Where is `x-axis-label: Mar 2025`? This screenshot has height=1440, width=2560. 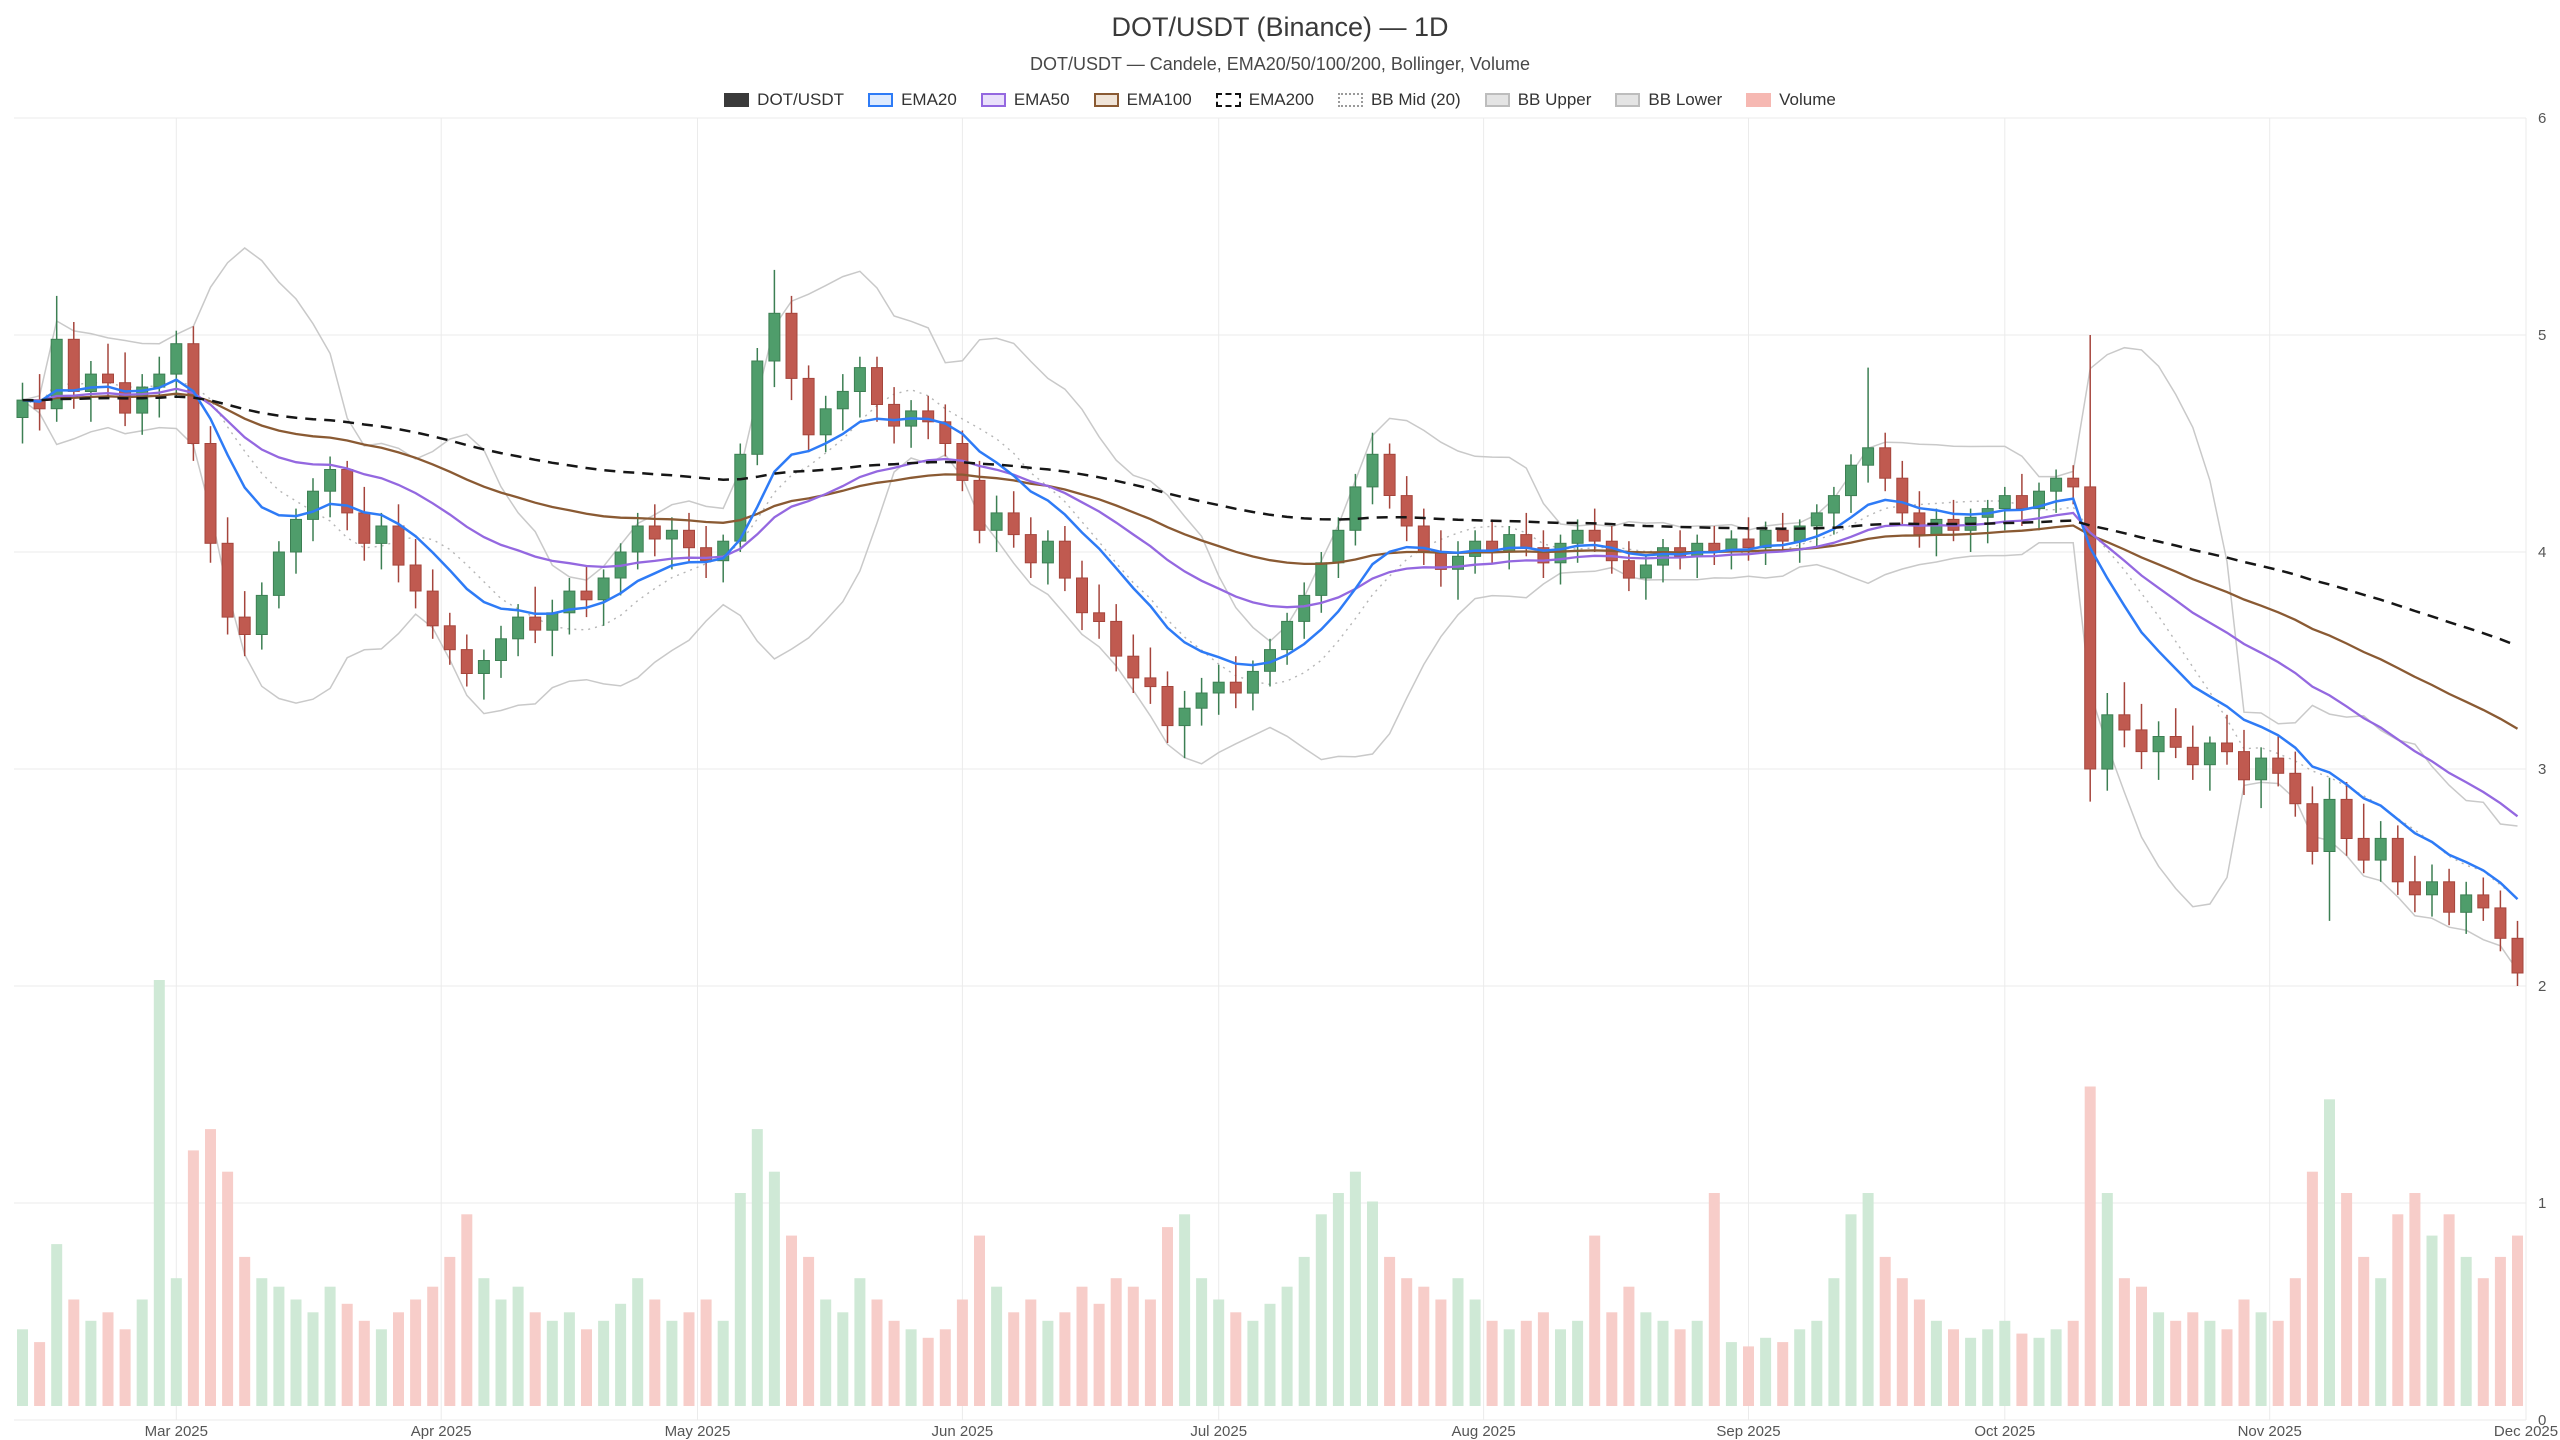
x-axis-label: Mar 2025 is located at coordinates (176, 1431).